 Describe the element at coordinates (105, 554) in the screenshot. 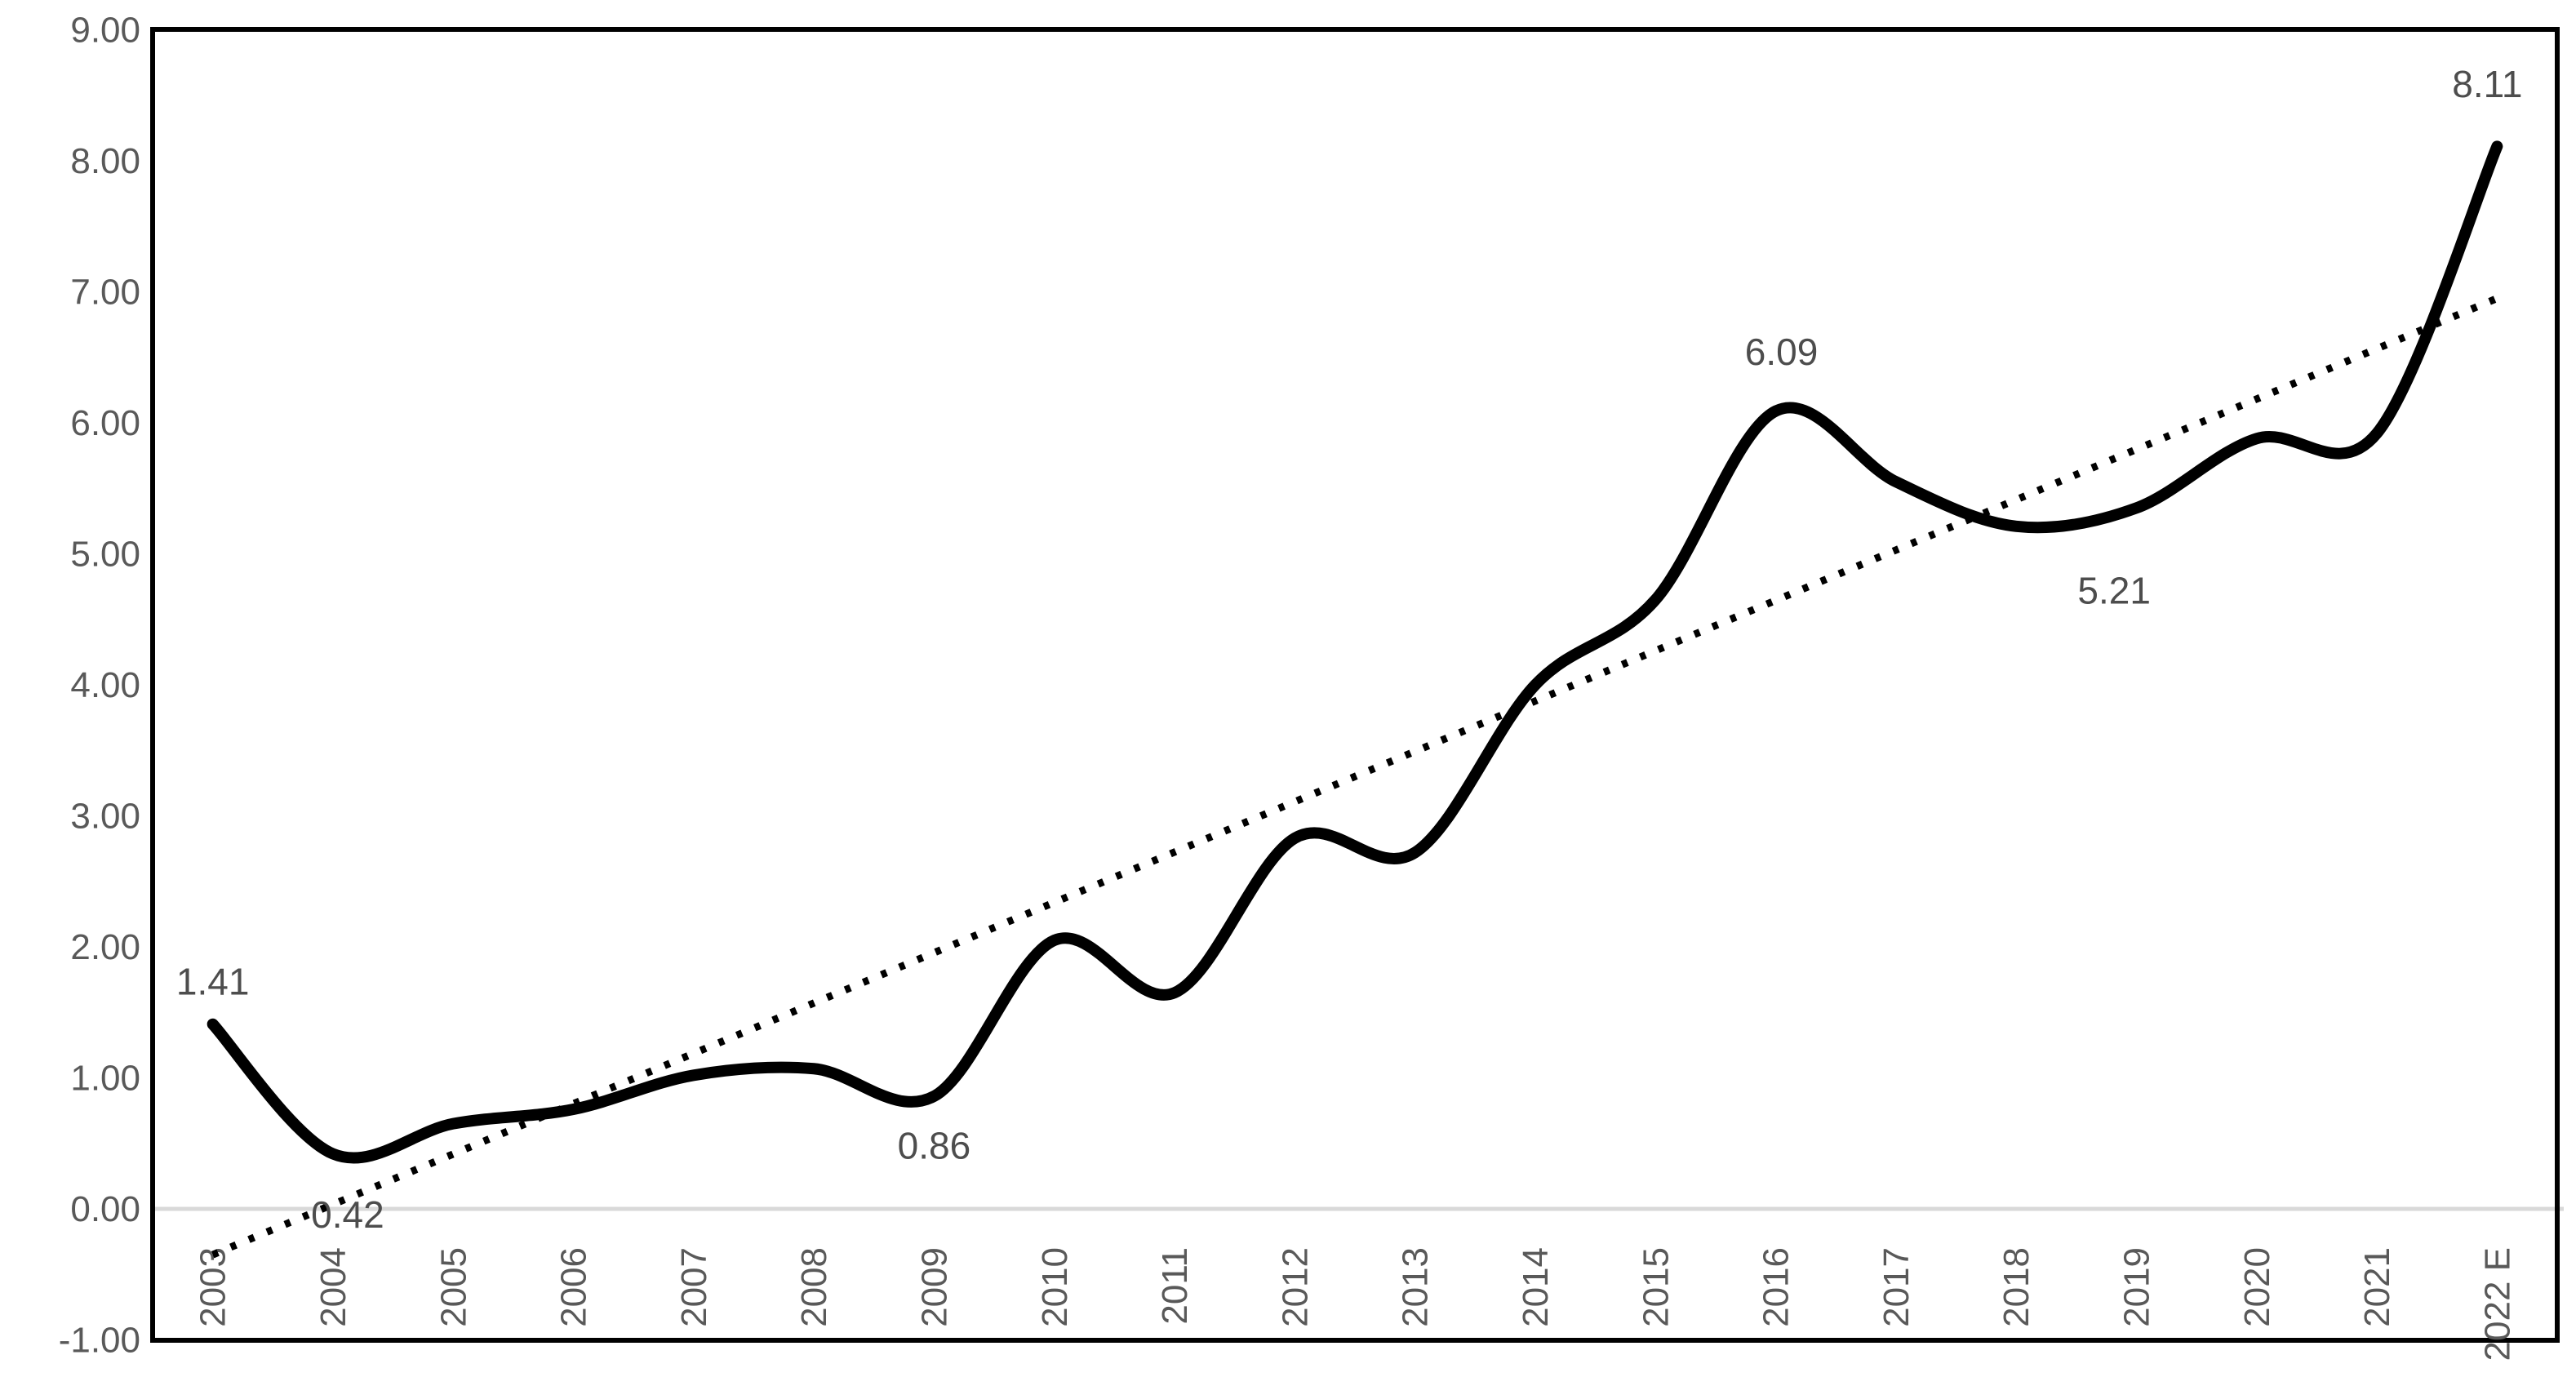

I see `y-axis-tick-label: 5.00` at that location.